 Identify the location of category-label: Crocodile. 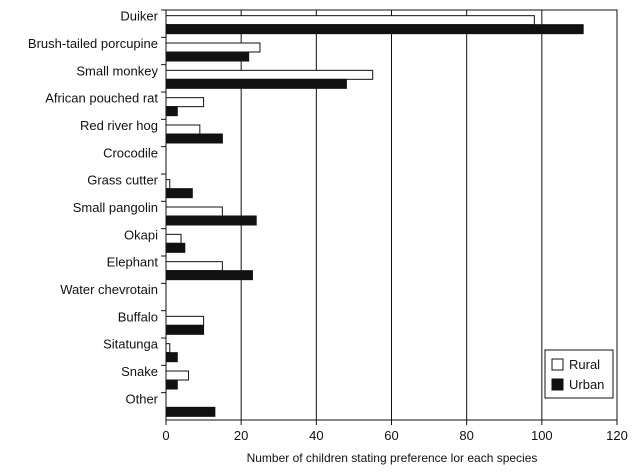
(130, 152).